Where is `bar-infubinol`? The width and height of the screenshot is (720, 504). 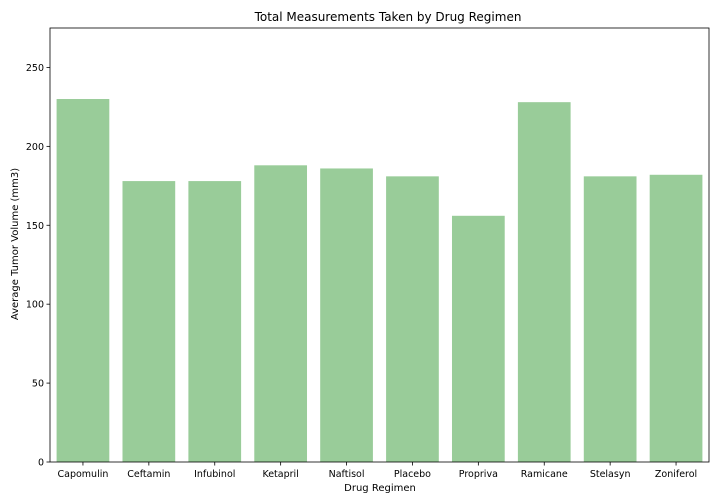
bar-infubinol is located at coordinates (215, 322).